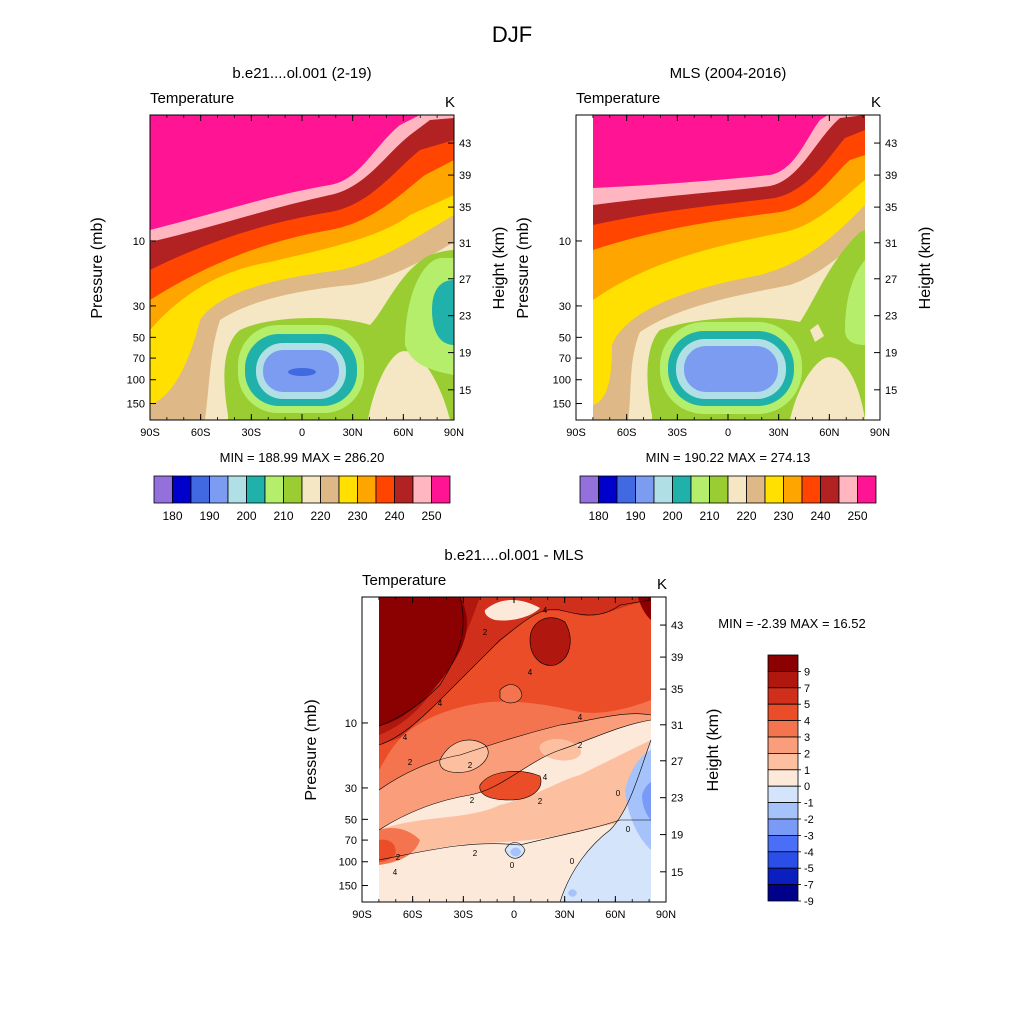  I want to click on y-right-tick-label: 15, so click(891, 391).